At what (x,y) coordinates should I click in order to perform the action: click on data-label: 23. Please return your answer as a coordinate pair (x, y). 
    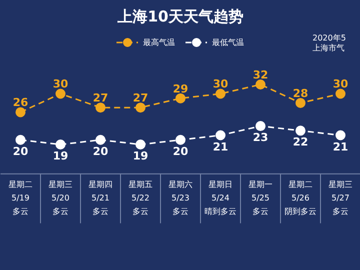
    Looking at the image, I should click on (260, 137).